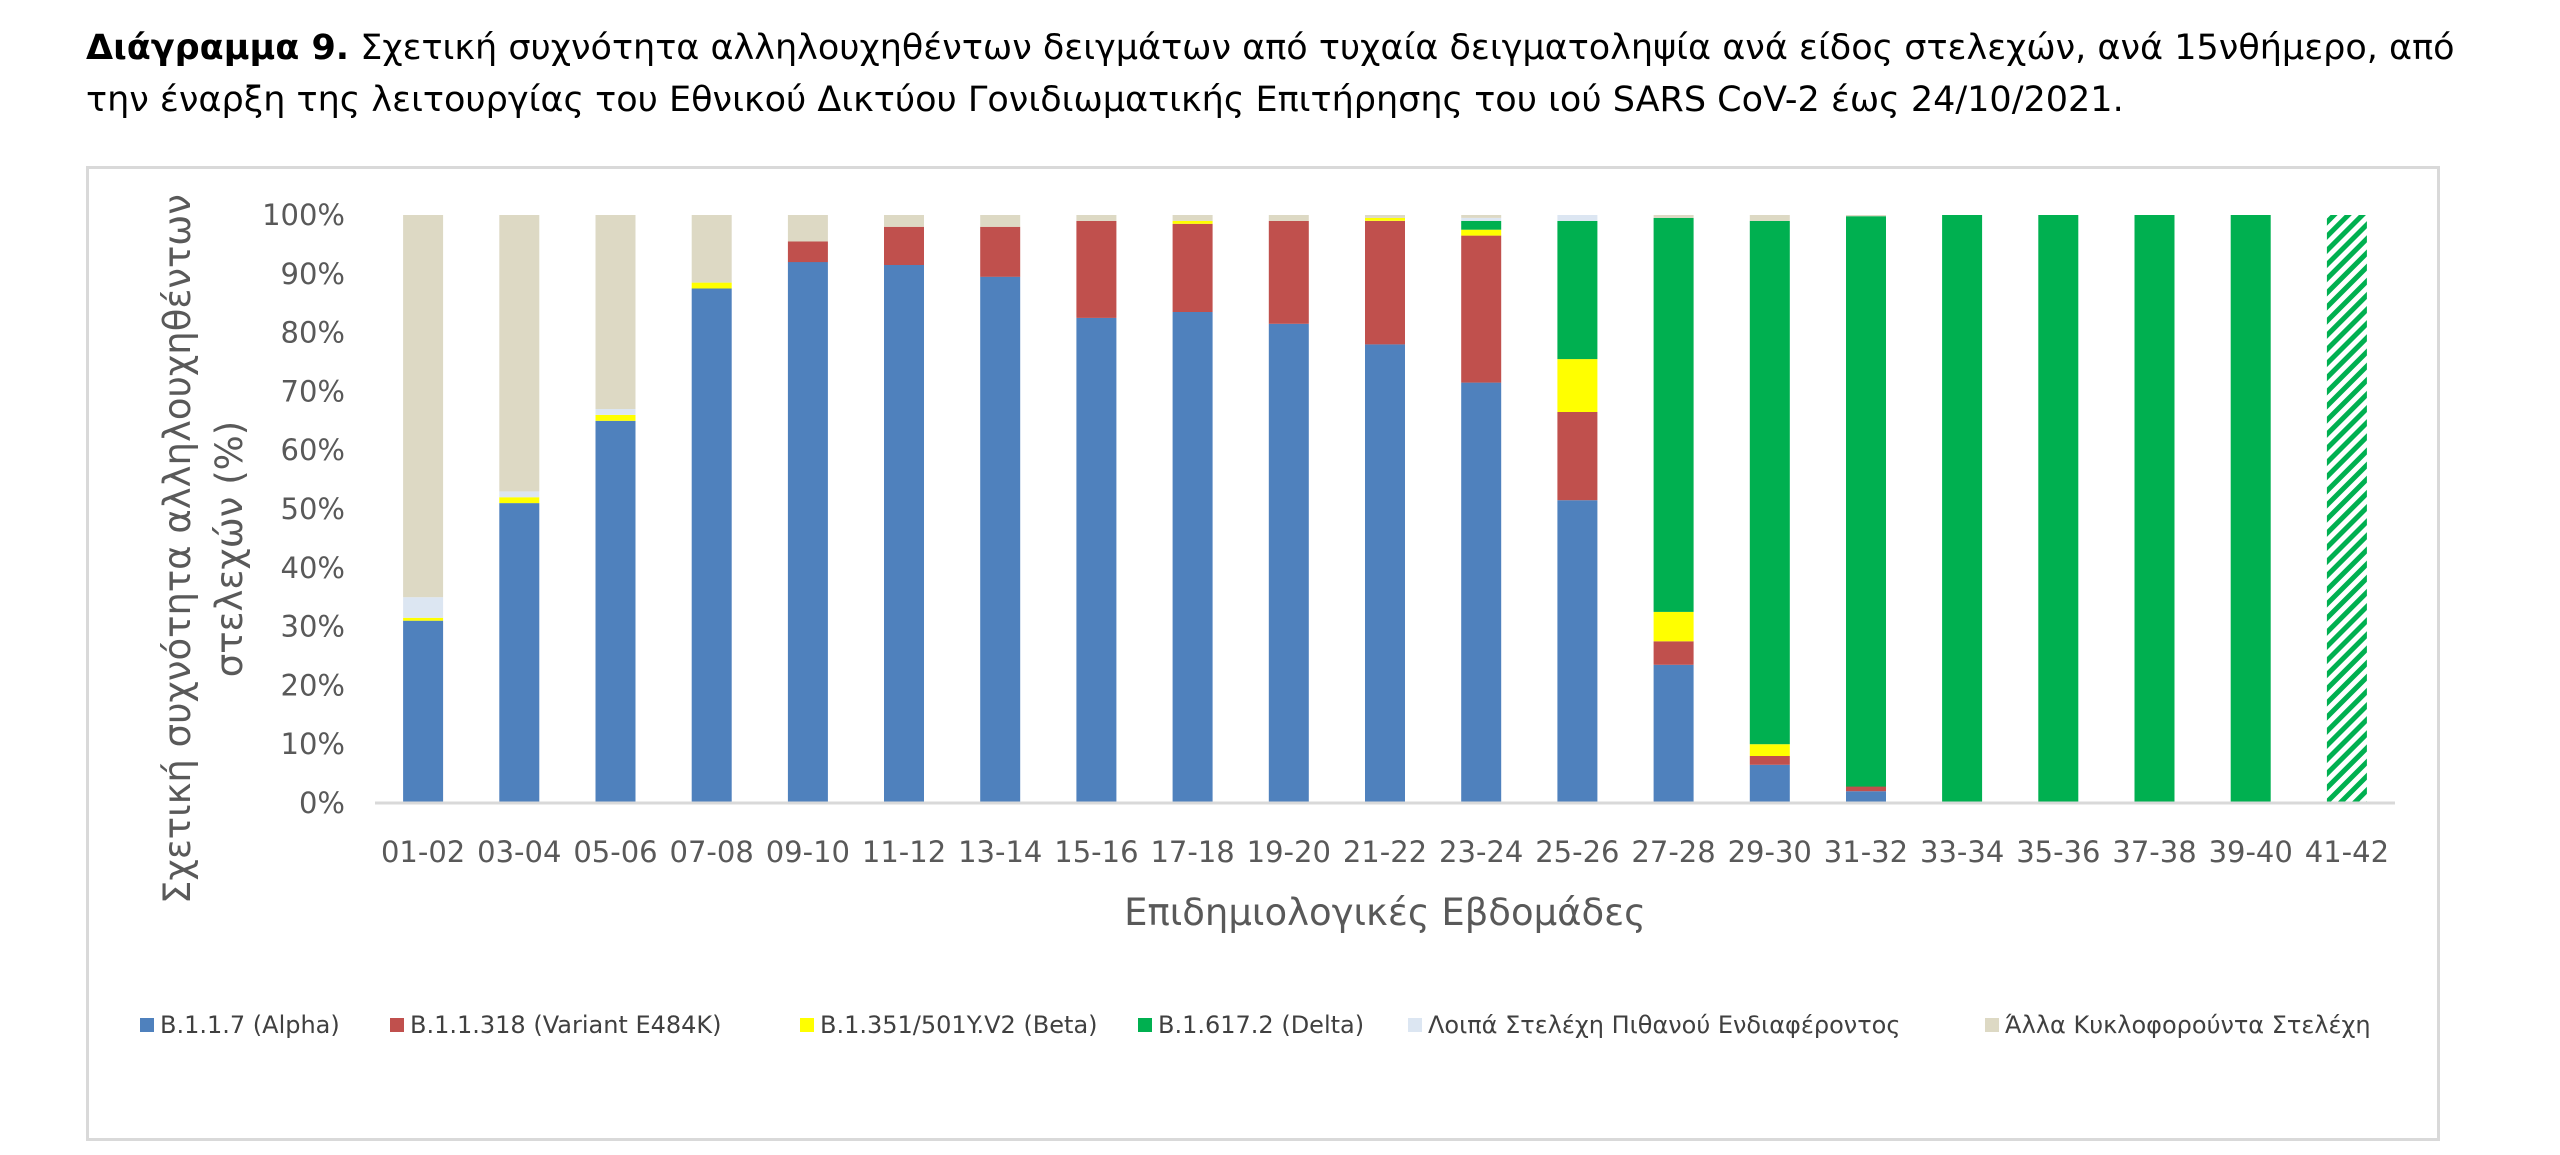  Describe the element at coordinates (1770, 852) in the screenshot. I see `x-tick-label: 29-30` at that location.